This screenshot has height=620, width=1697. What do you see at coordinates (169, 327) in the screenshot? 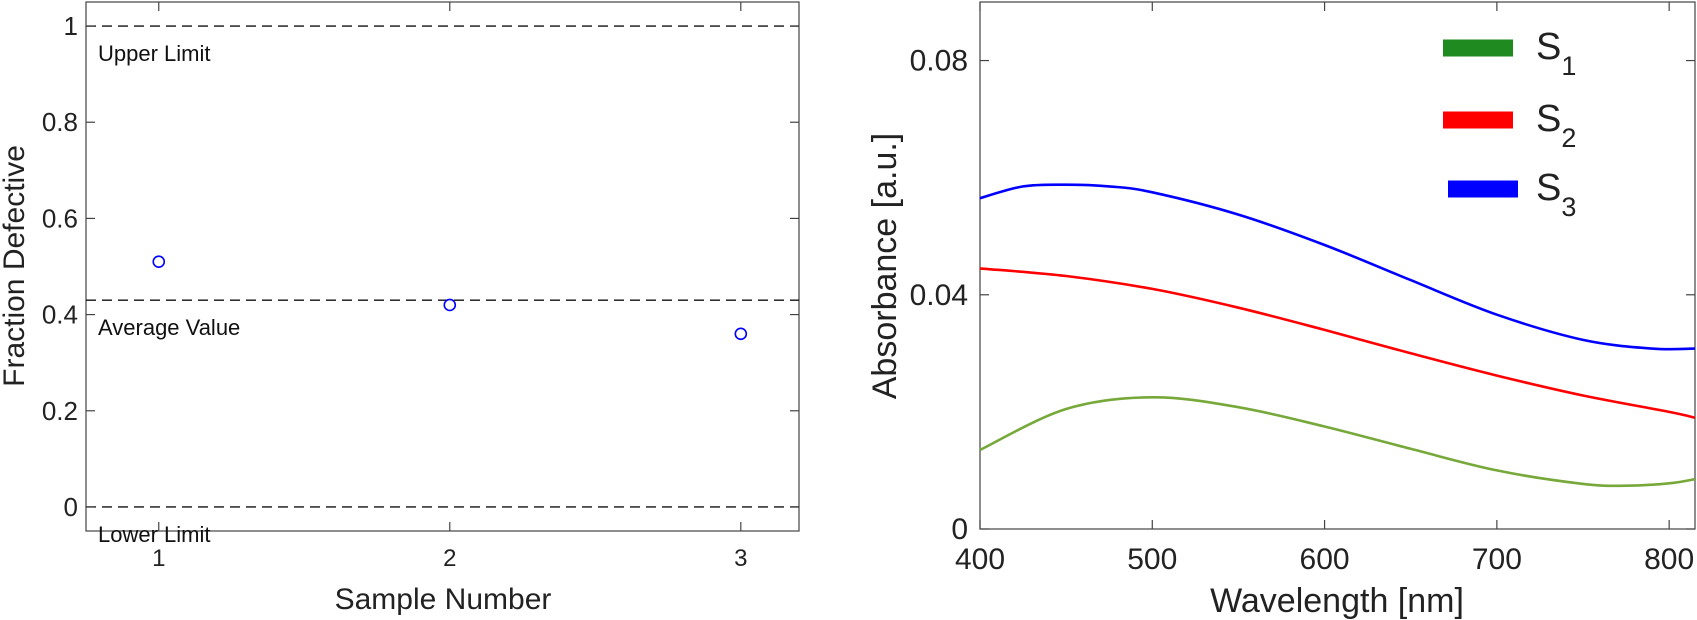
I see `reference-line-label: Average Value` at bounding box center [169, 327].